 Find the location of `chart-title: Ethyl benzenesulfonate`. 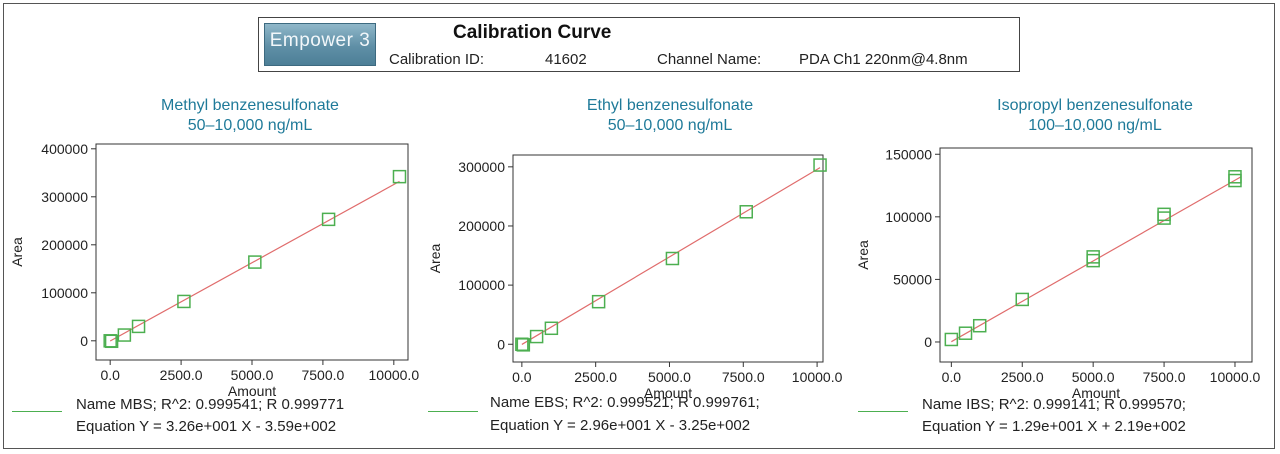

chart-title: Ethyl benzenesulfonate is located at coordinates (670, 105).